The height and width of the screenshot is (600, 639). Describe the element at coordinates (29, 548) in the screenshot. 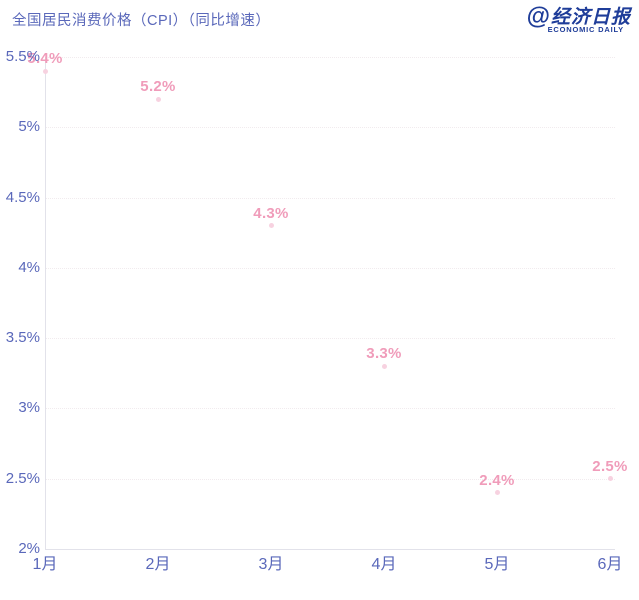

I see `y-axis-tick-label: 2%` at that location.